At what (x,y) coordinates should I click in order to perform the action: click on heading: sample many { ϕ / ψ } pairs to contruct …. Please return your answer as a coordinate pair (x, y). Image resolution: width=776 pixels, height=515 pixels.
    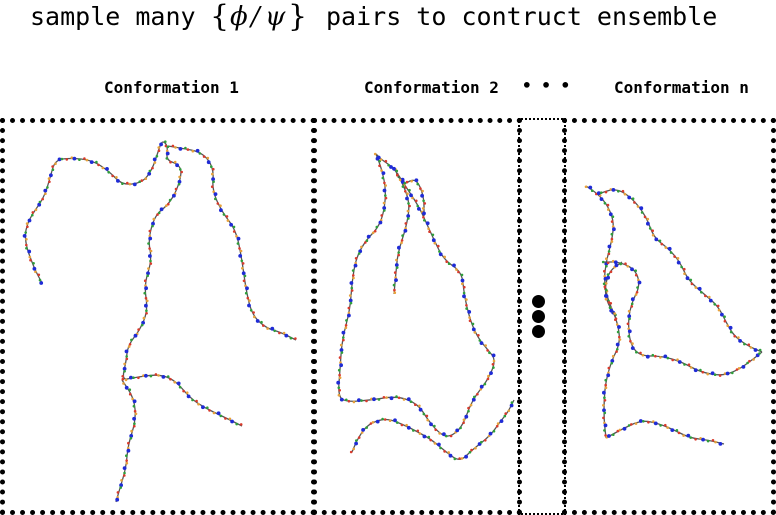
    Looking at the image, I should click on (388, 20).